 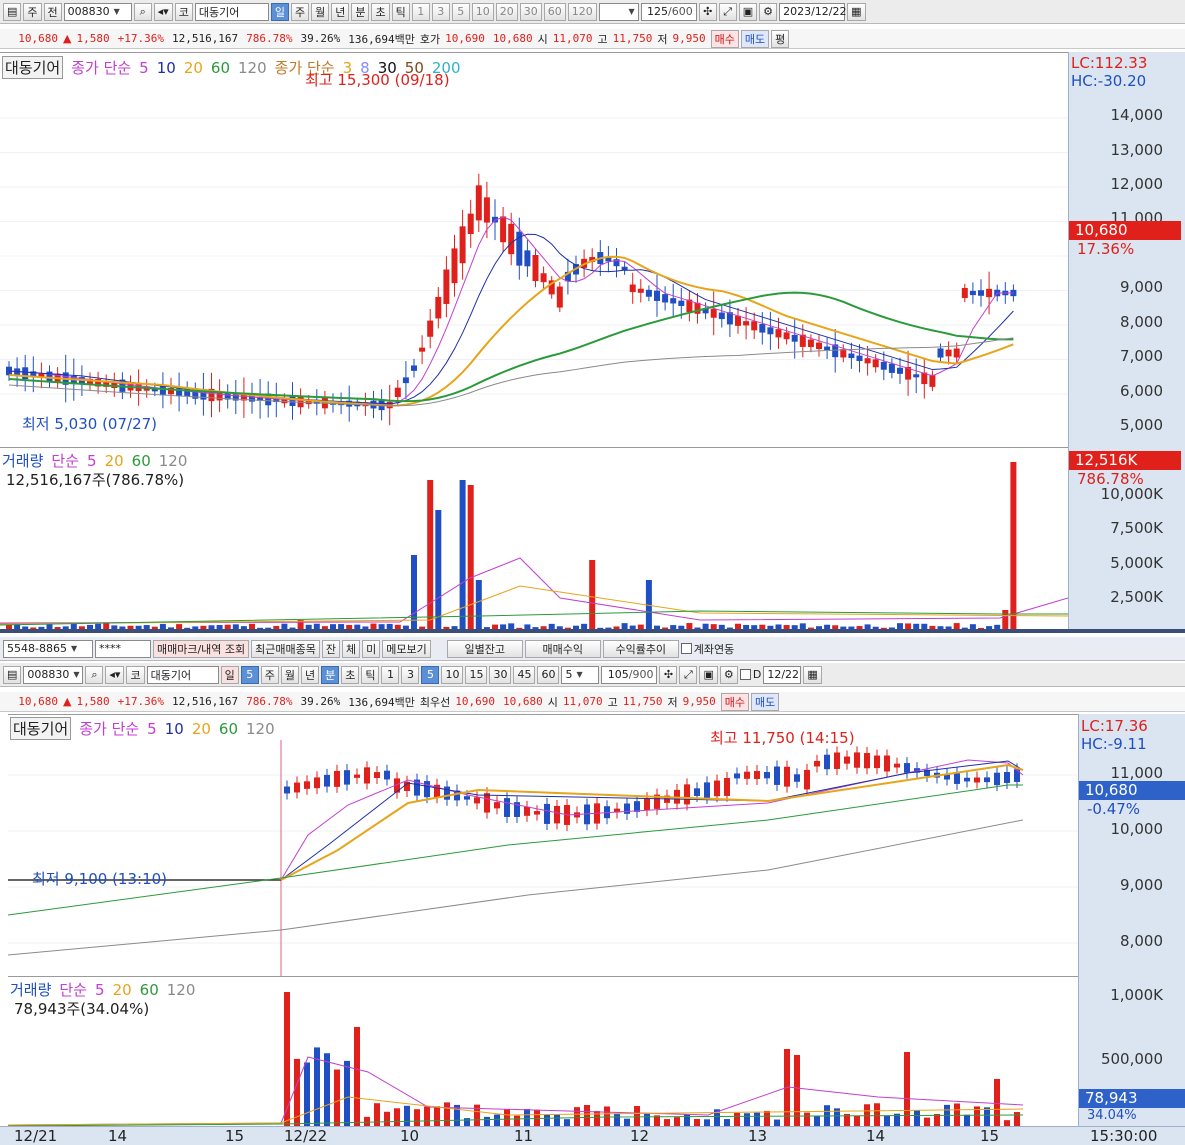 I want to click on bottom-step-10: 10, so click(x=452, y=674).